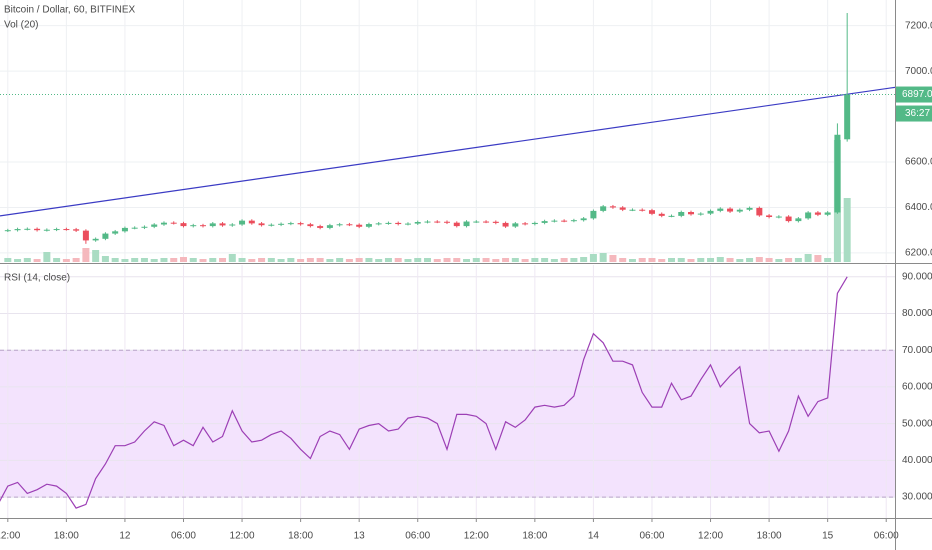 The width and height of the screenshot is (932, 550). I want to click on last-price-label: 6897.0, so click(917, 94).